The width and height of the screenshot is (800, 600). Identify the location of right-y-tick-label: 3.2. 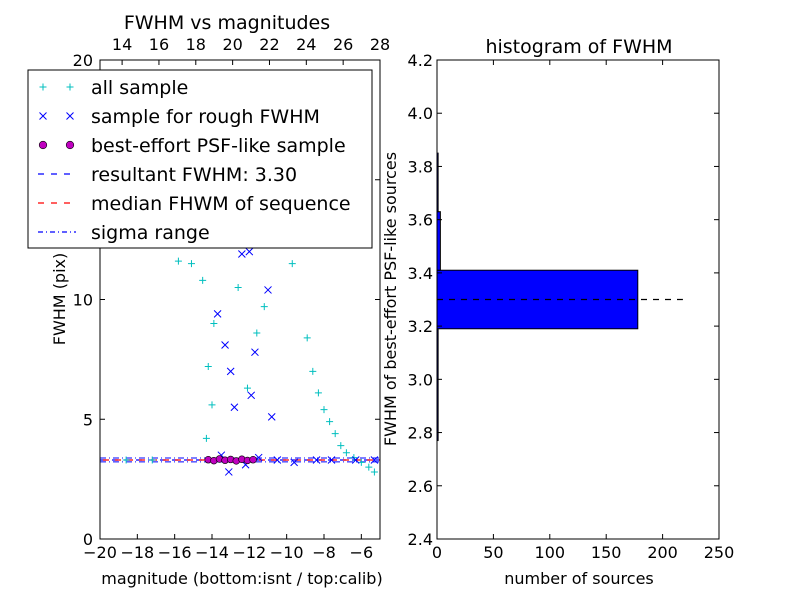
(420, 326).